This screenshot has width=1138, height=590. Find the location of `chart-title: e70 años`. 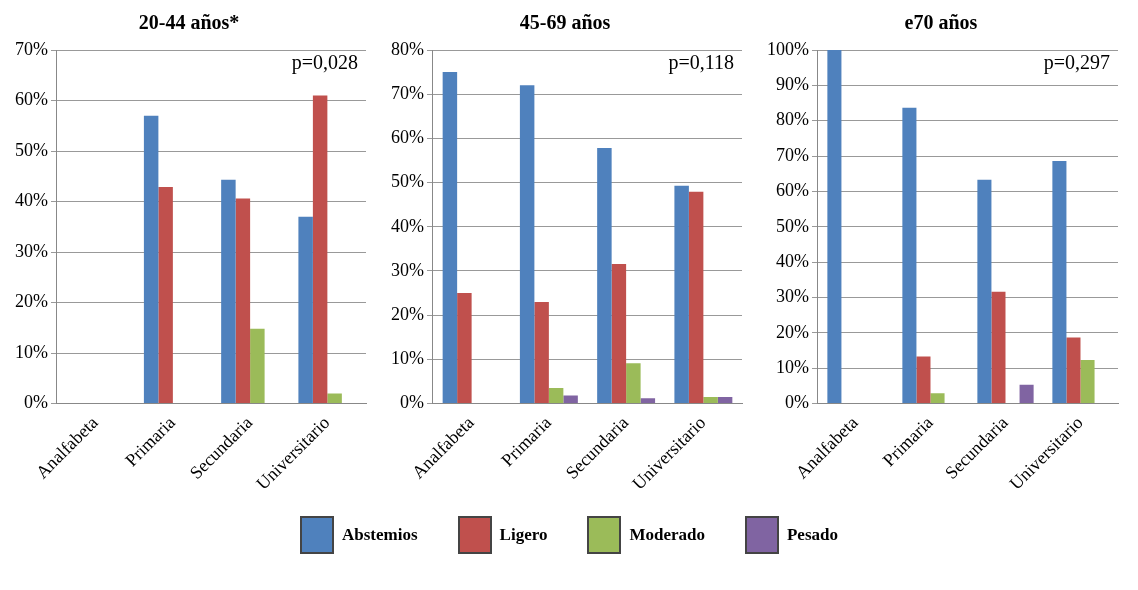

chart-title: e70 años is located at coordinates (941, 22).